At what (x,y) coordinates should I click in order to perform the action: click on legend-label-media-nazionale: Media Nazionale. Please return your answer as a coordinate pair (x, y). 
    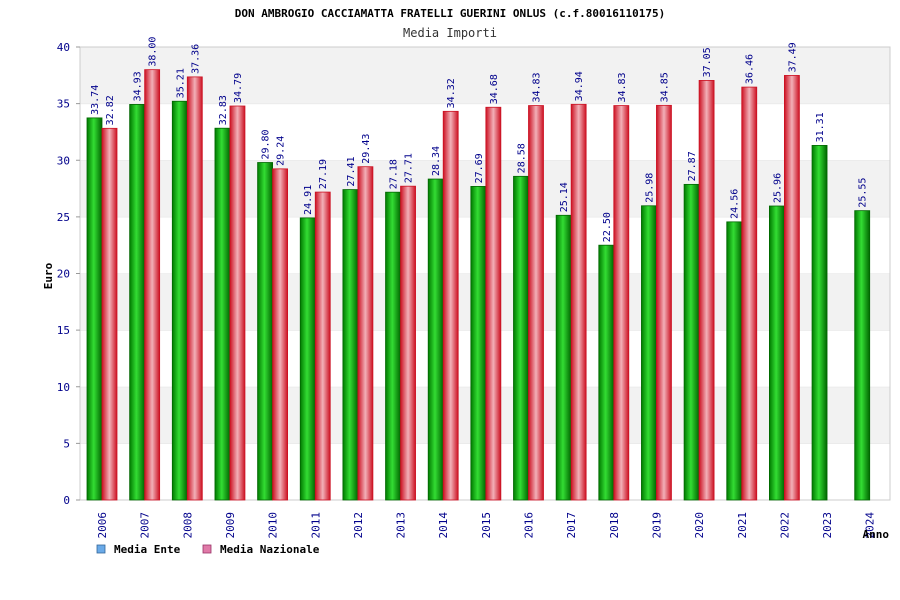
    Looking at the image, I should click on (270, 549).